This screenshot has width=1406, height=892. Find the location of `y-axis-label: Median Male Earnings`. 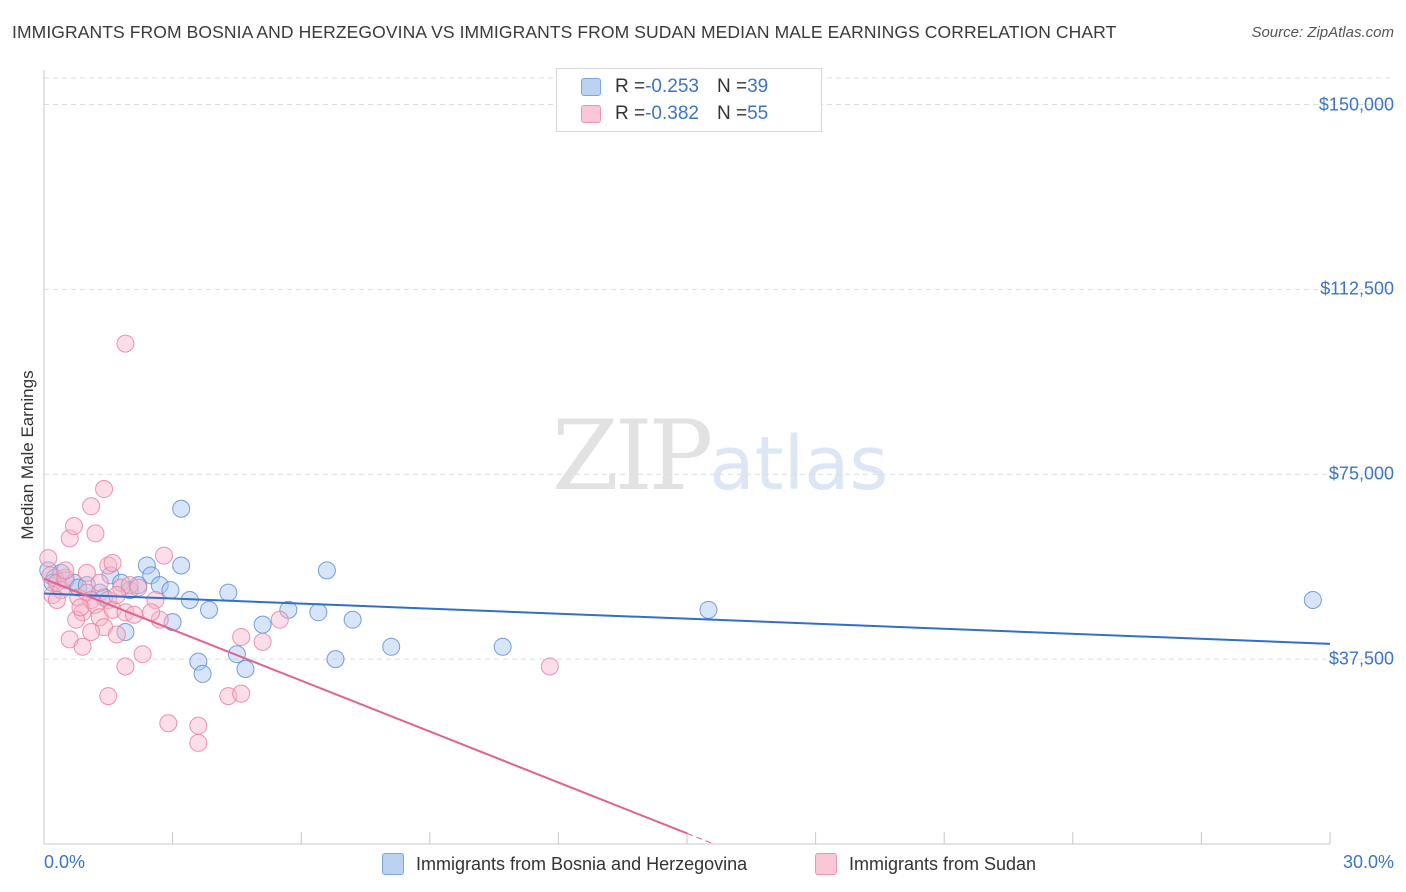

y-axis-label: Median Male Earnings is located at coordinates (27, 455).